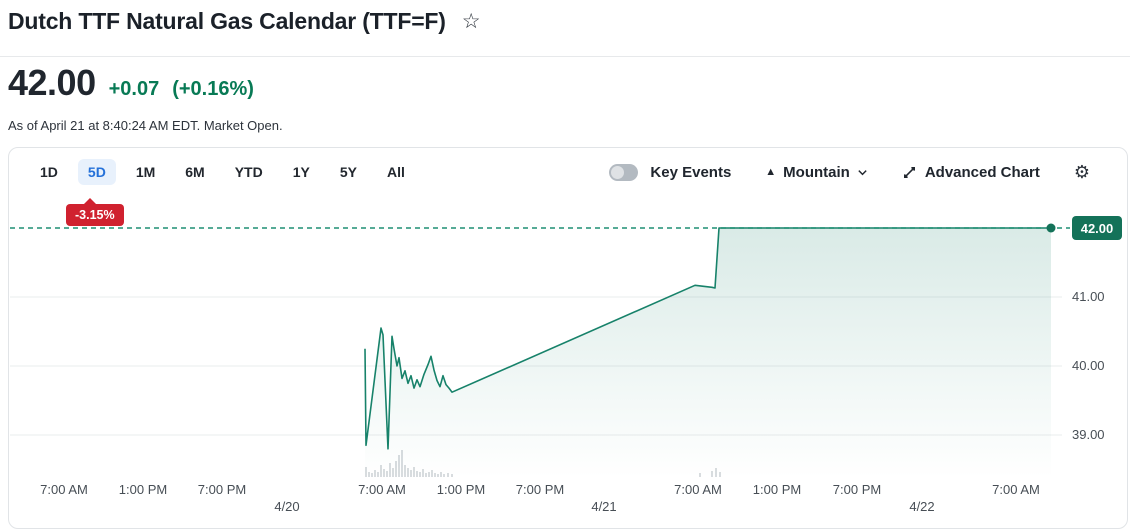 This screenshot has width=1130, height=529. What do you see at coordinates (301, 172) in the screenshot?
I see `range-button-1y: 1Y` at bounding box center [301, 172].